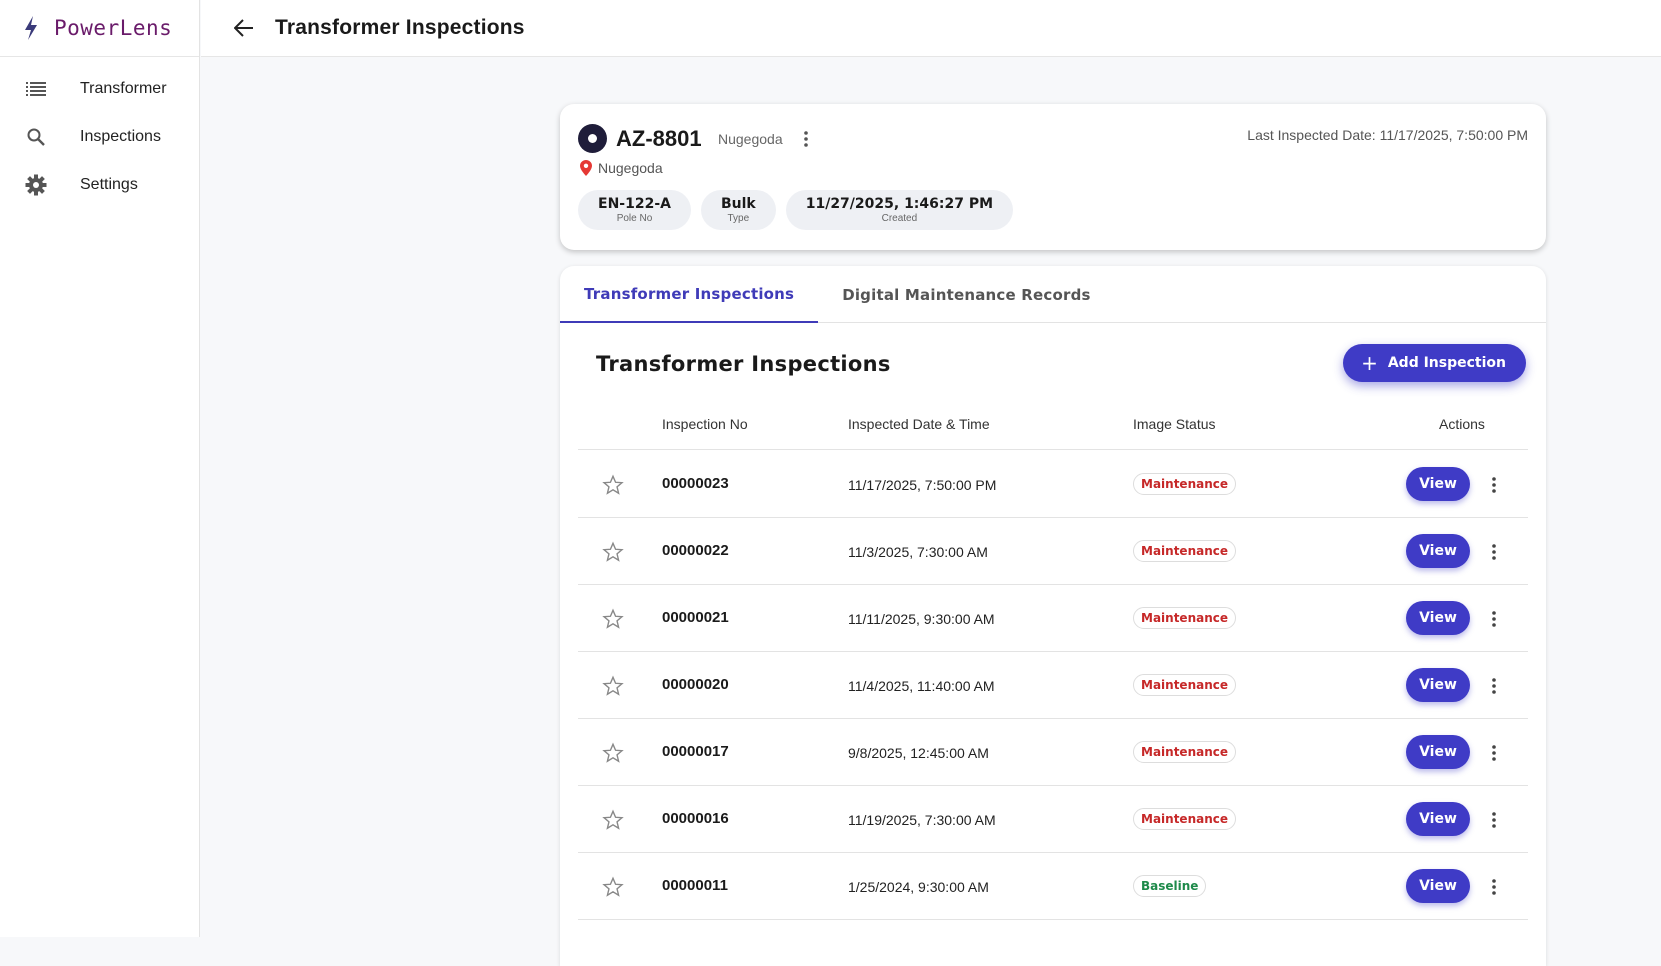 Image resolution: width=1661 pixels, height=966 pixels. I want to click on transformer-region: Nugegoda, so click(750, 139).